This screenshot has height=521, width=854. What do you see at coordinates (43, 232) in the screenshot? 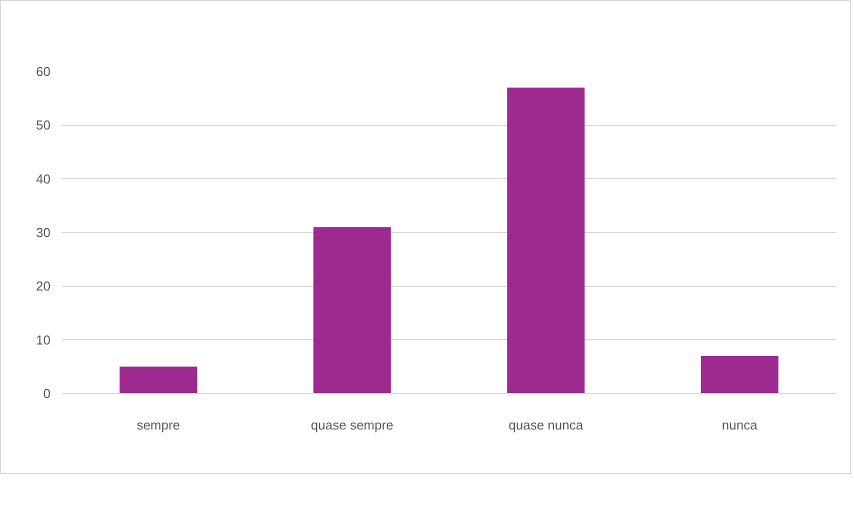
I see `y-tick-label: 30` at bounding box center [43, 232].